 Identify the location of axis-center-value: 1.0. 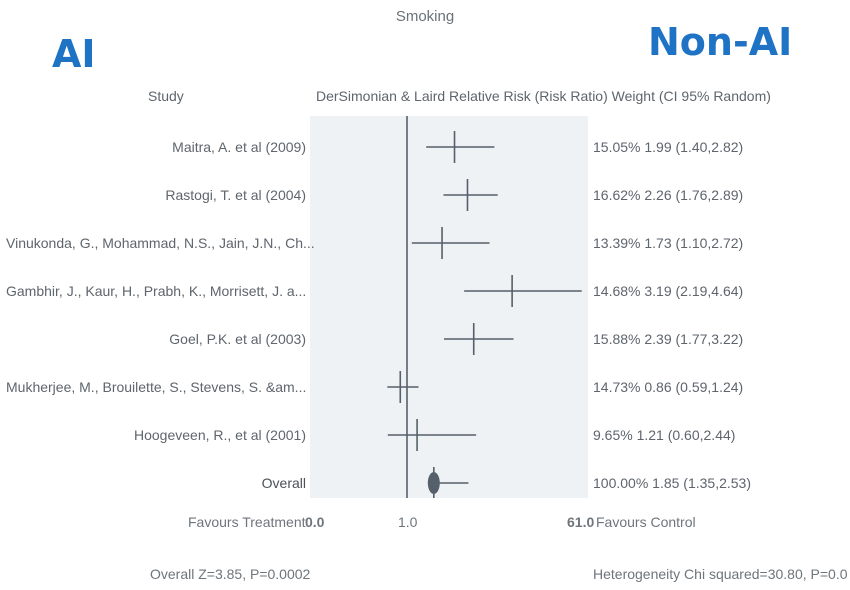
(408, 522).